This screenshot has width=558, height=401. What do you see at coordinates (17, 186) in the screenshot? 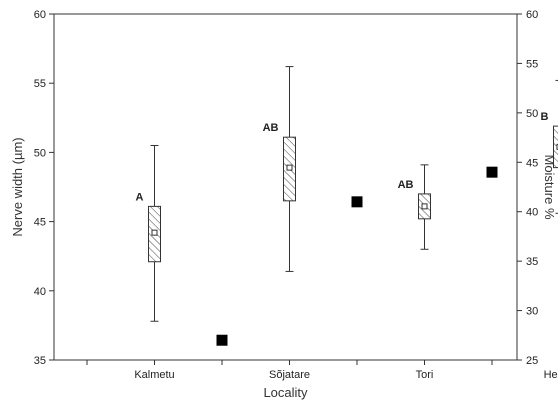
I see `y-axis-title-left: Nerve width (µm)` at bounding box center [17, 186].